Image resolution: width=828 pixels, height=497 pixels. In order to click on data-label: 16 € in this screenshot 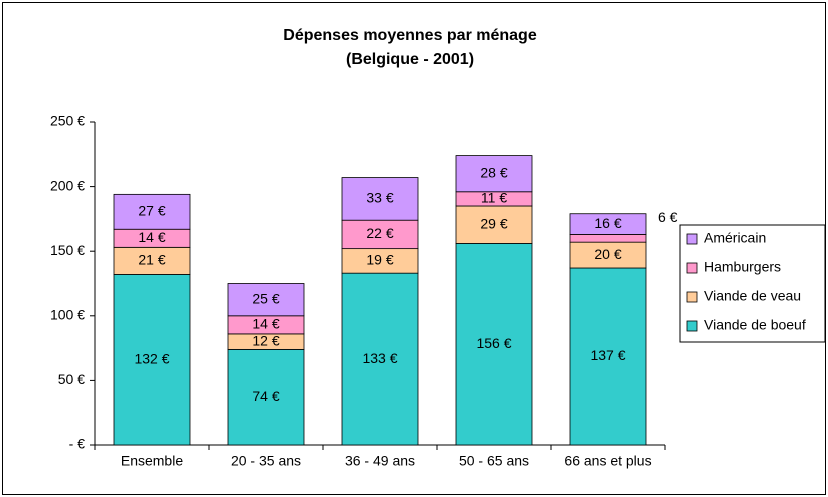, I will do `click(607, 223)`.